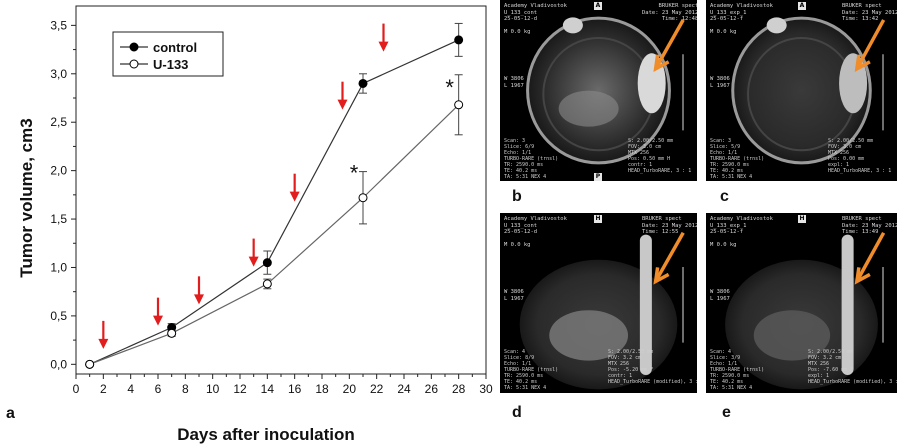 Image resolution: width=903 pixels, height=444 pixels. I want to click on mri-image-d, so click(602, 310).